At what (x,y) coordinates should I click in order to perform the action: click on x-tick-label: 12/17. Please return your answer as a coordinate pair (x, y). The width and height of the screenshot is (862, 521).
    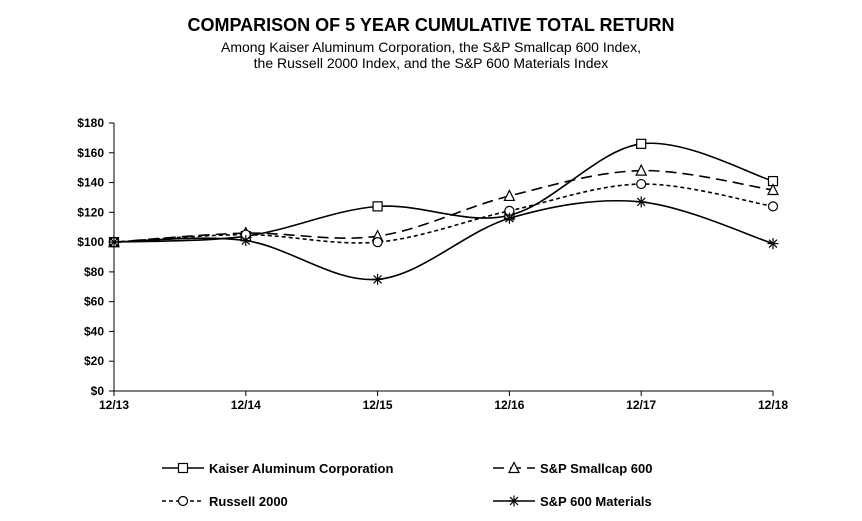
    Looking at the image, I should click on (641, 405).